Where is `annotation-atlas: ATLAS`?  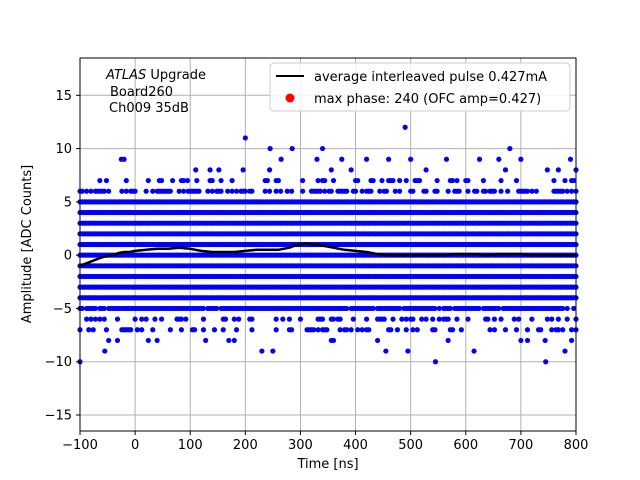
annotation-atlas: ATLAS is located at coordinates (125, 75).